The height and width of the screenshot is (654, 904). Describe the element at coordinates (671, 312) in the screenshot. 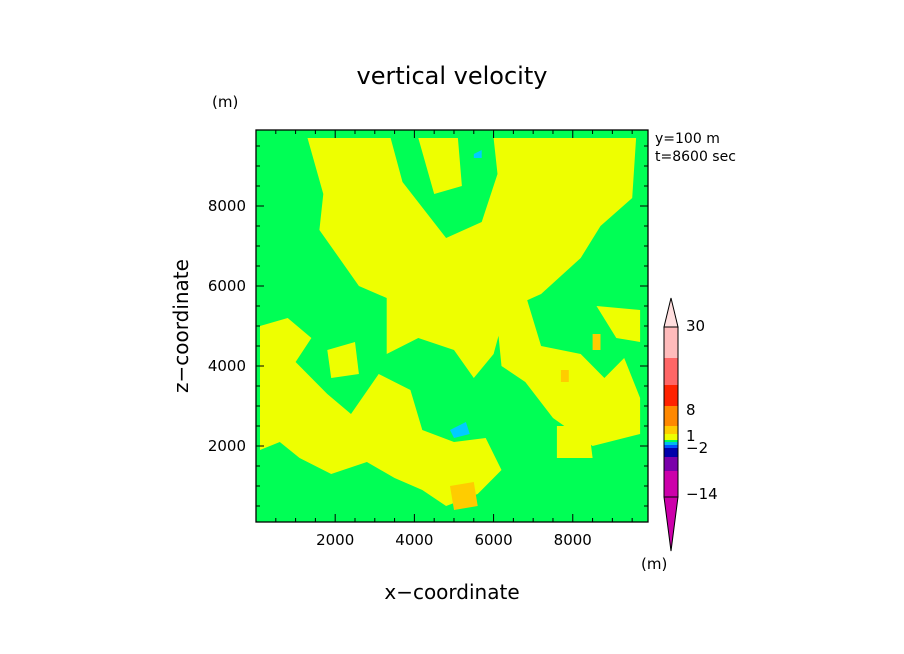

I see `colorbar-top-arrow` at that location.